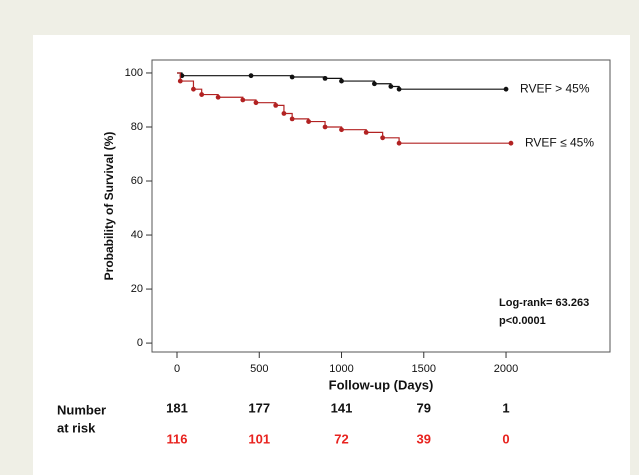 The width and height of the screenshot is (639, 475). Describe the element at coordinates (555, 88) in the screenshot. I see `series-label: RVEF > 45%` at that location.